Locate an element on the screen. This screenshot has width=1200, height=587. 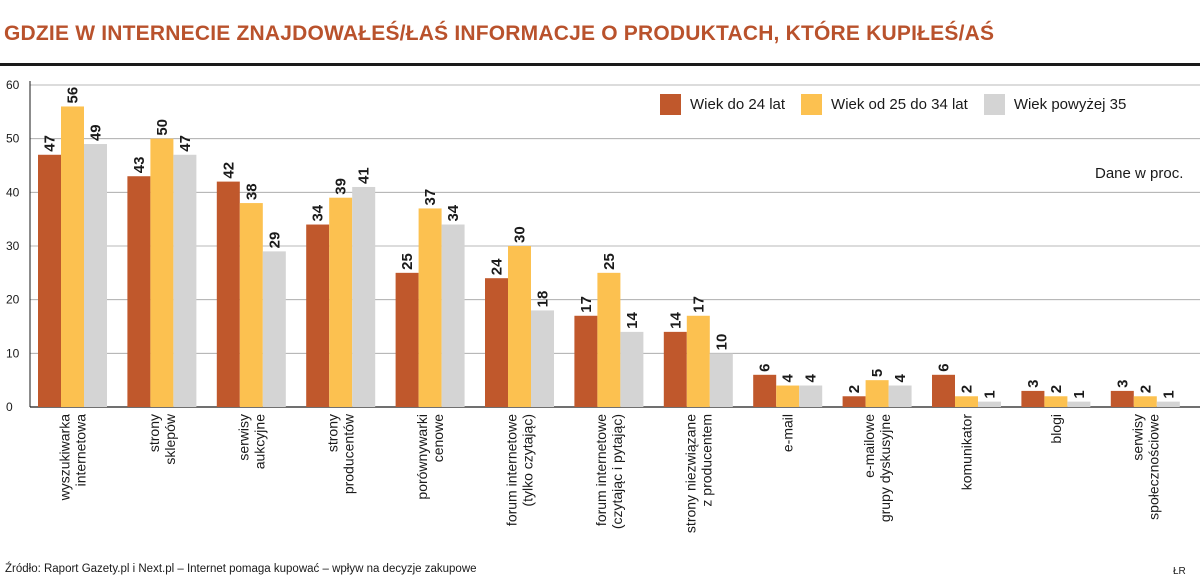
category-label: strony producentów is located at coordinates (341, 453).